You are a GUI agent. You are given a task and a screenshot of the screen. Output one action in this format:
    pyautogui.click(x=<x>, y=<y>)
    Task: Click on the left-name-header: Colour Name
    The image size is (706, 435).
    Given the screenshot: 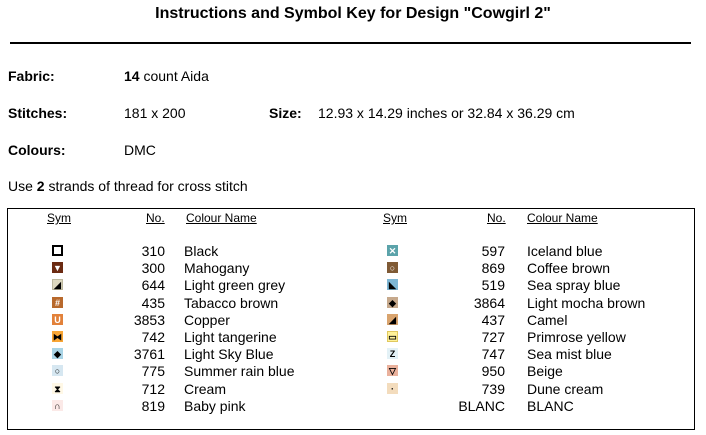 What is the action you would take?
    pyautogui.click(x=221, y=218)
    